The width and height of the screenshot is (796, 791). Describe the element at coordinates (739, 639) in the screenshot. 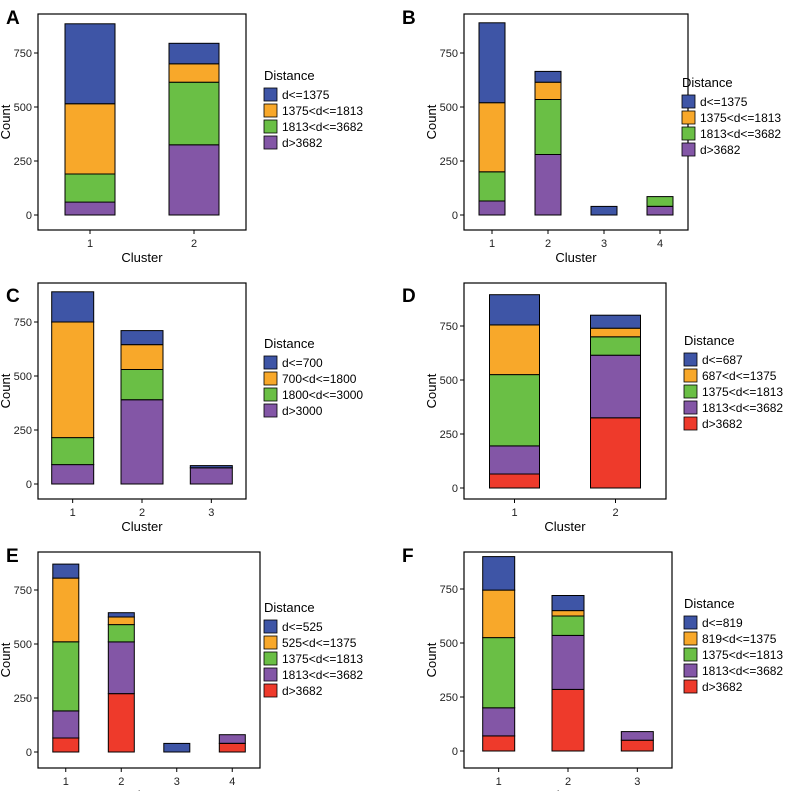

I see `legend-label: 819<d<=1375` at that location.